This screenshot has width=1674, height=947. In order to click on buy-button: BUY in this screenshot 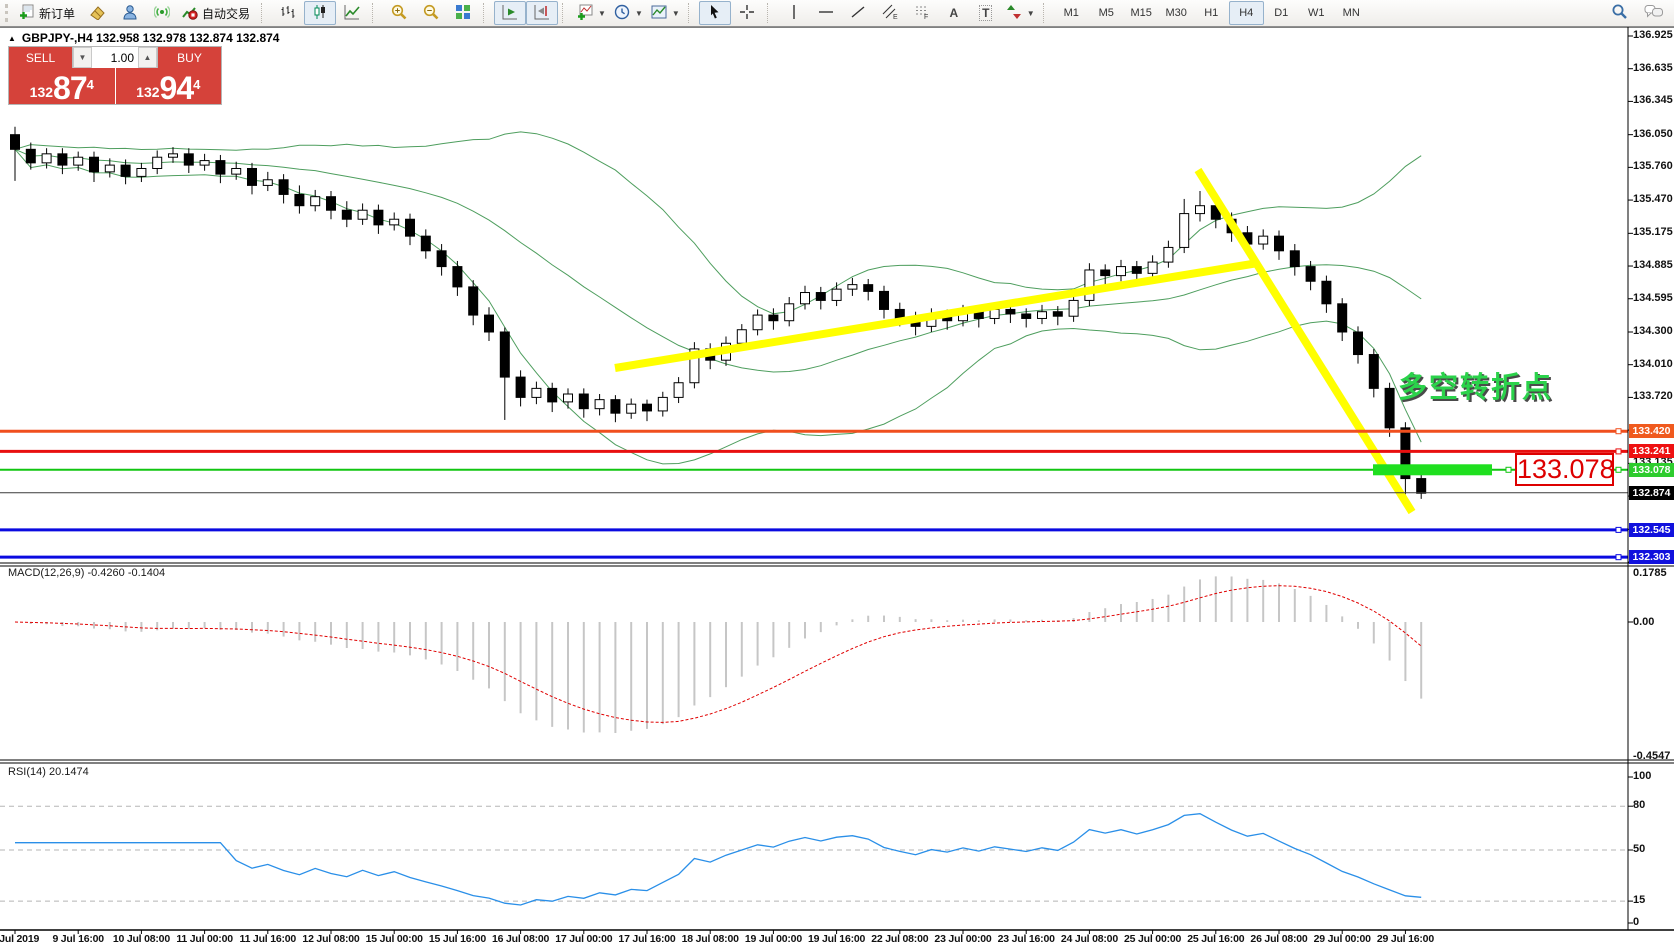, I will do `click(189, 57)`.